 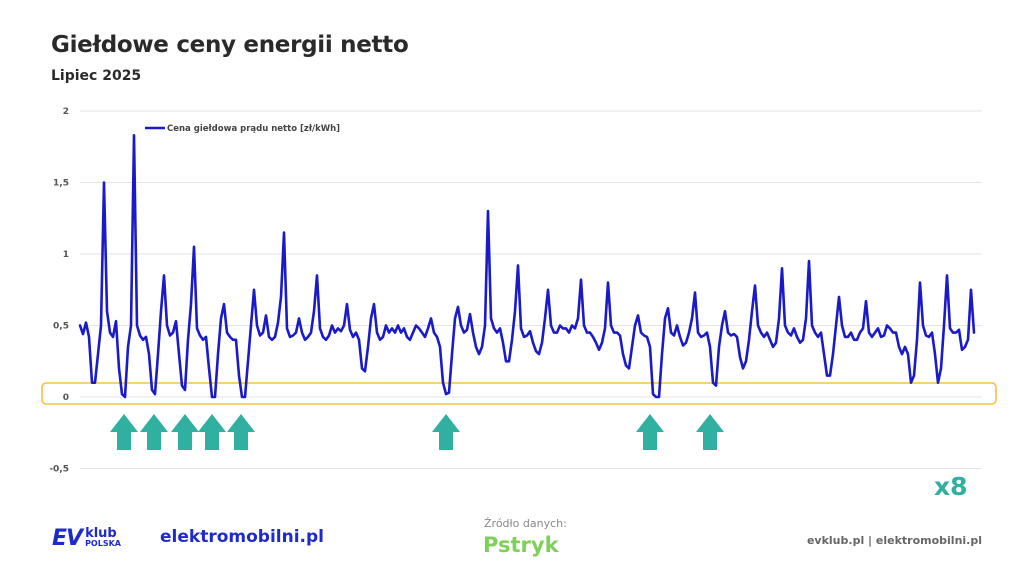 I want to click on y-tick-label: 0, so click(x=66, y=398).